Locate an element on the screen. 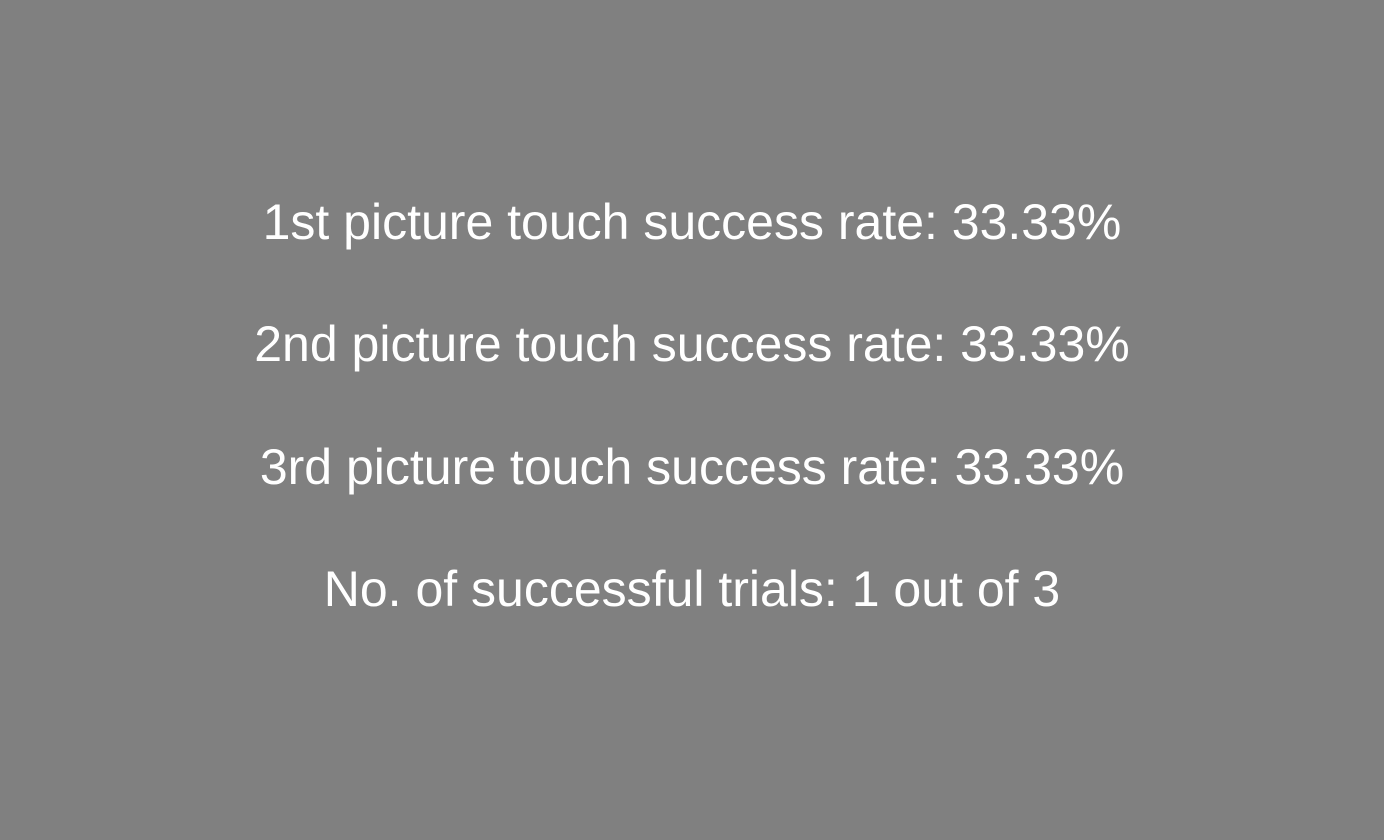  third-picture-success-rate: 3rd picture touch success rate: 33.33% is located at coordinates (692, 467).